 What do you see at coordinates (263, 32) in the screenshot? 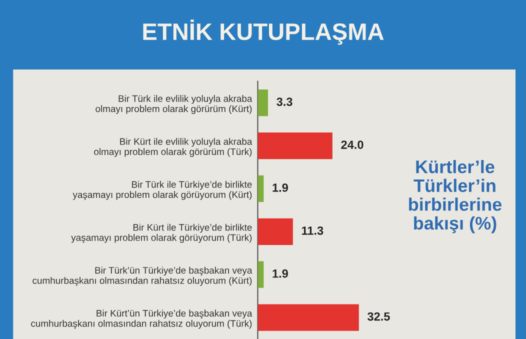
I see `chart-title: ETNİK KUTUPLAŞMA` at bounding box center [263, 32].